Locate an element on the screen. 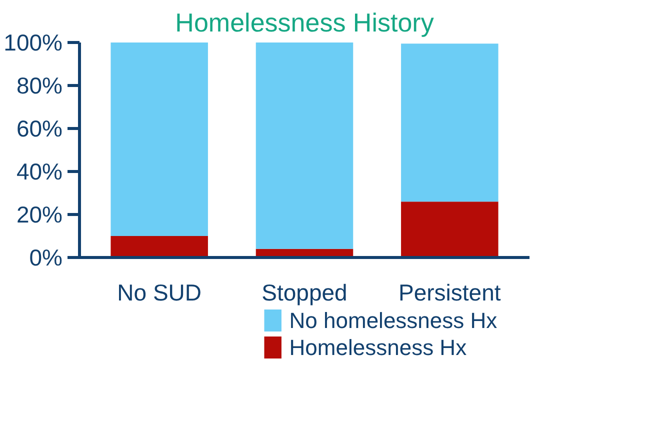 The width and height of the screenshot is (645, 438). y-tick-label: 20% is located at coordinates (39, 215).